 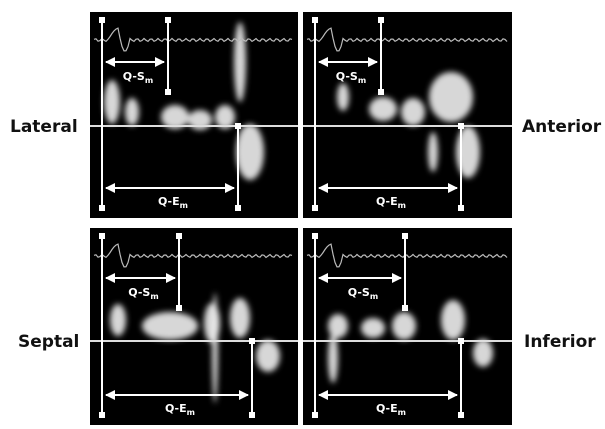 I want to click on view-label: Anterior, so click(x=562, y=127).